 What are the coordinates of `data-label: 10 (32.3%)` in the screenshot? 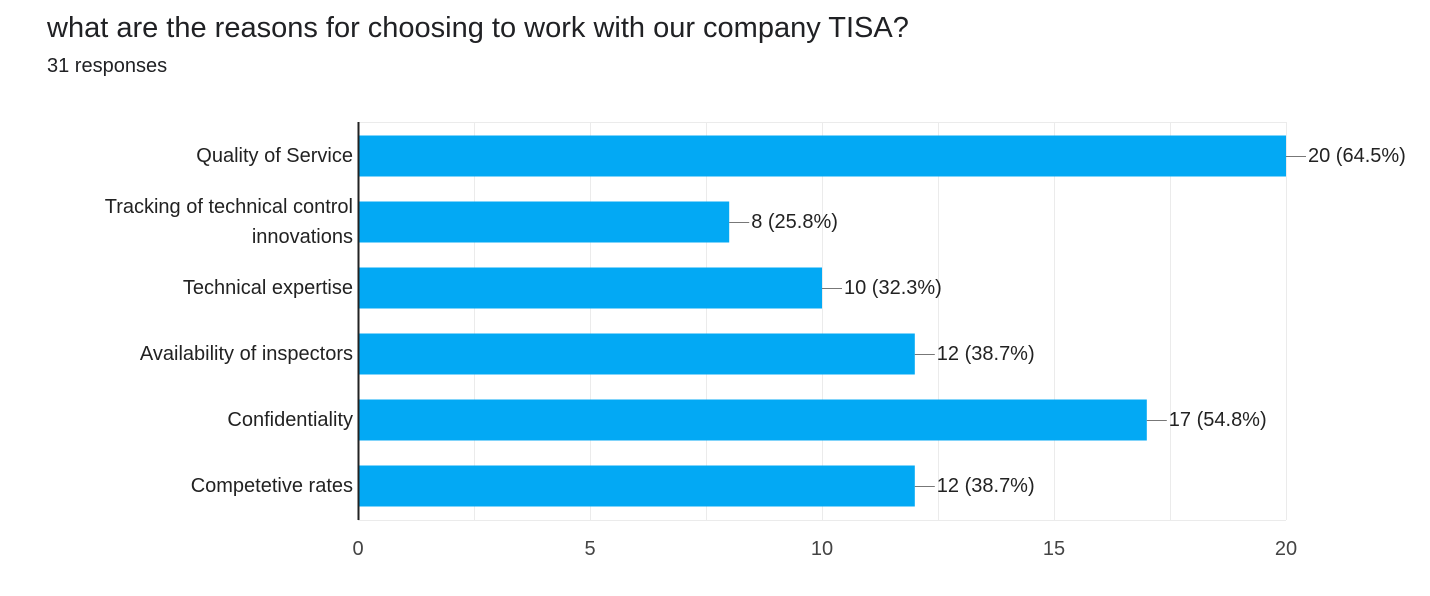 It's located at (893, 288).